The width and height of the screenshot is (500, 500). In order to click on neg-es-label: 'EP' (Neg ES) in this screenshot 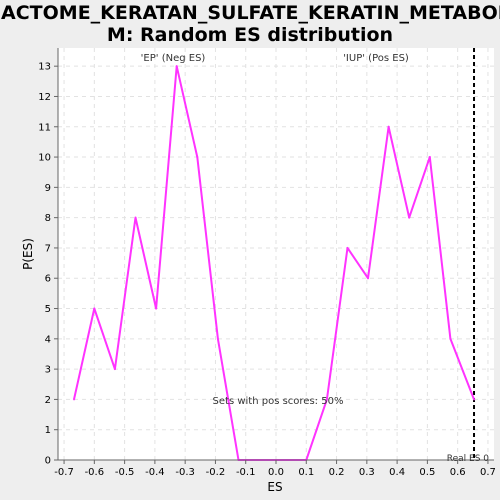, I will do `click(173, 58)`.